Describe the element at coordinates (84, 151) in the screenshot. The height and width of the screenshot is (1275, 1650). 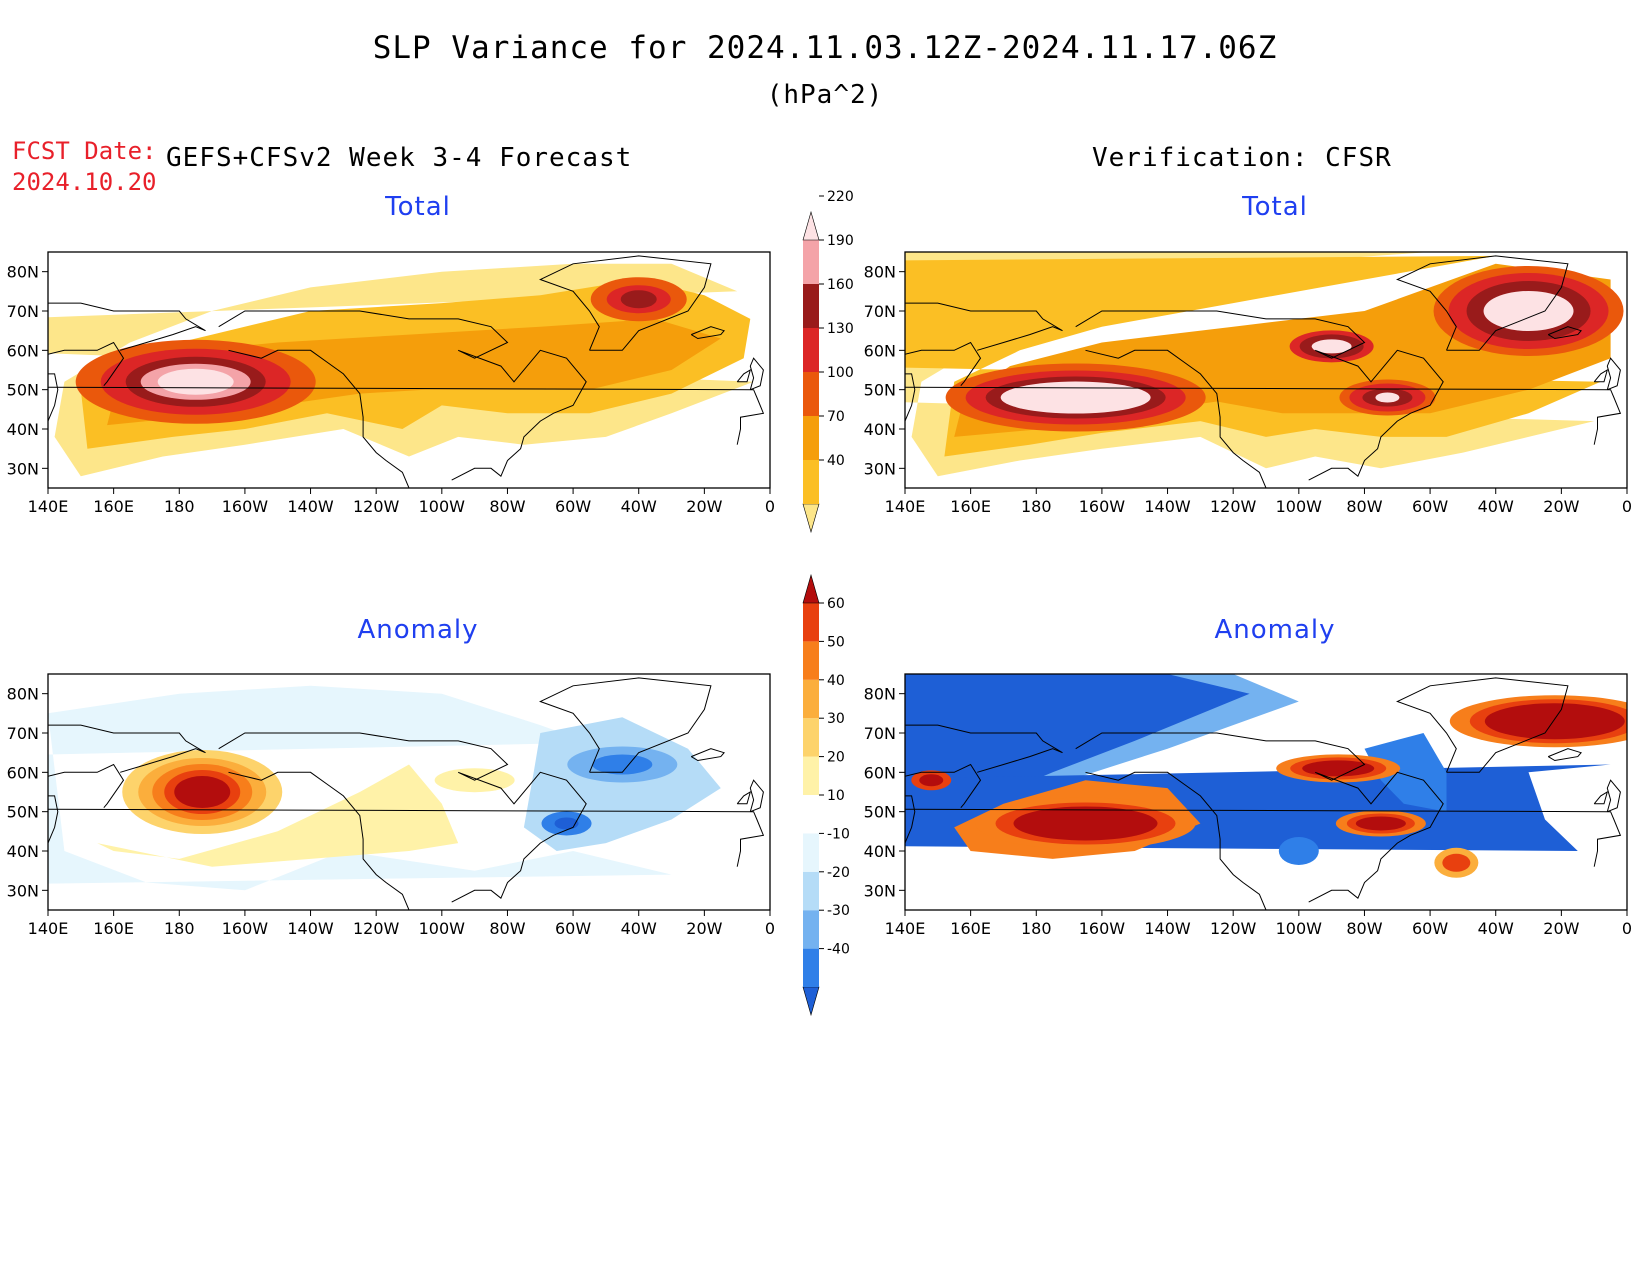
I see `fcst-date-label: FCST Date:` at that location.